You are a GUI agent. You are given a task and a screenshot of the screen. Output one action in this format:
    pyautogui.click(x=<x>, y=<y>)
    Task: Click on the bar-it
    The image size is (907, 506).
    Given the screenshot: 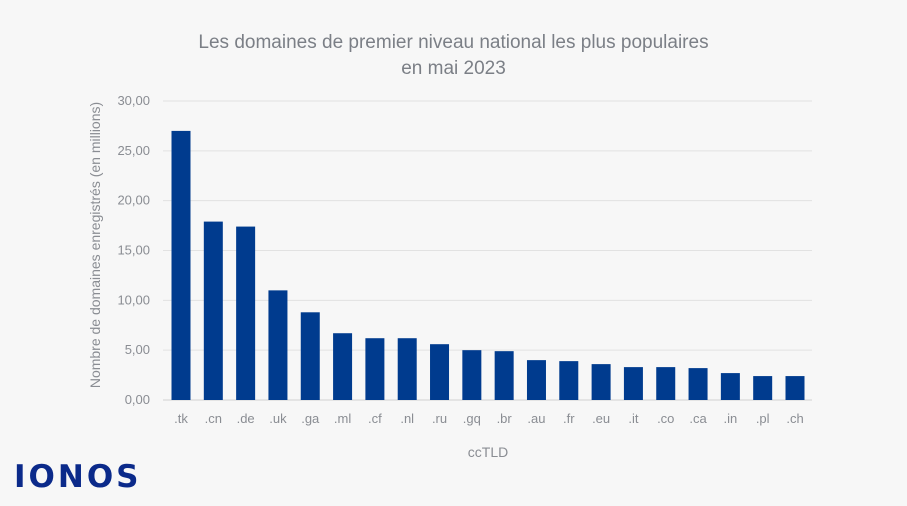 What is the action you would take?
    pyautogui.click(x=633, y=383)
    